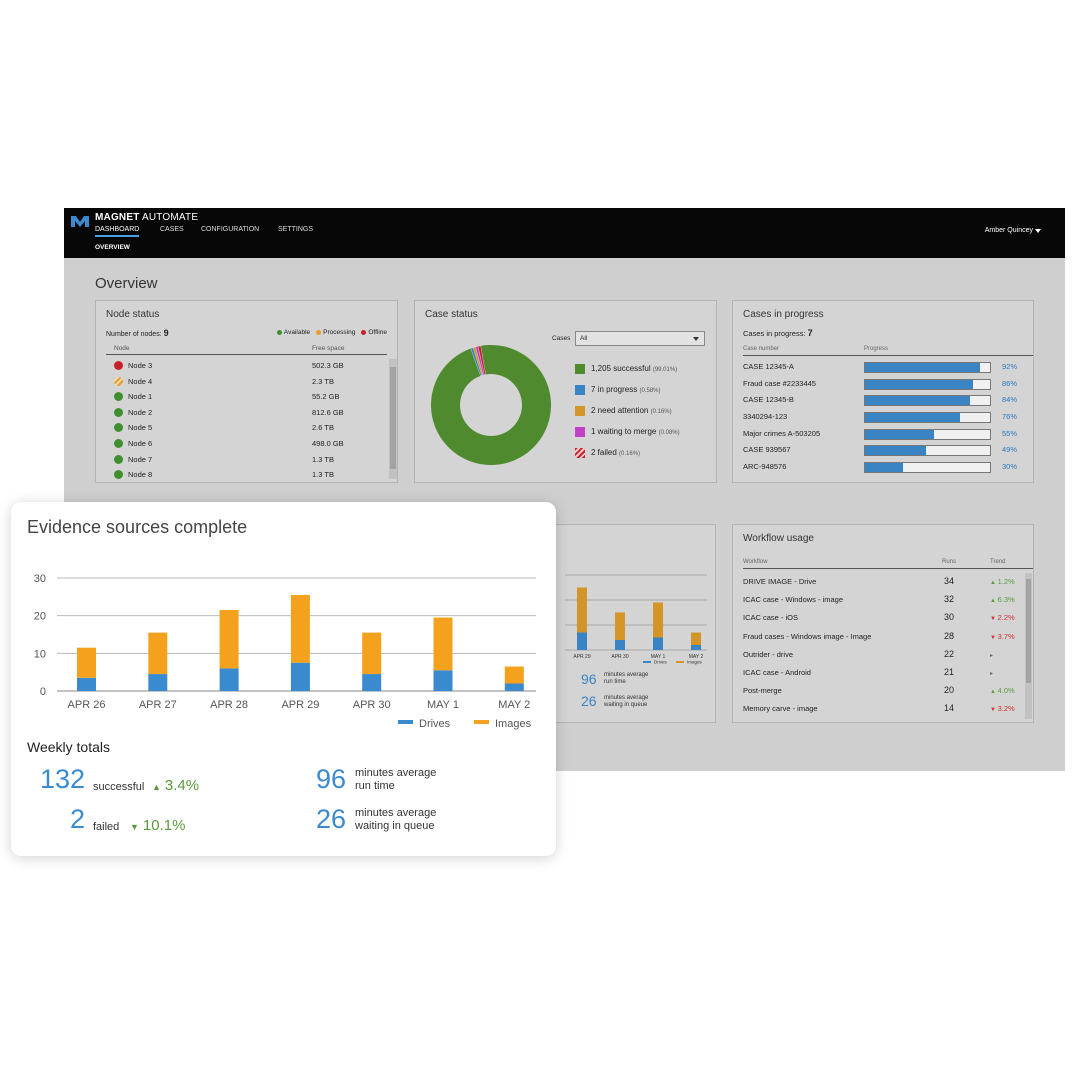  Describe the element at coordinates (885, 691) in the screenshot. I see `table-row: Post-merge 20 ▲ 4.0%` at that location.